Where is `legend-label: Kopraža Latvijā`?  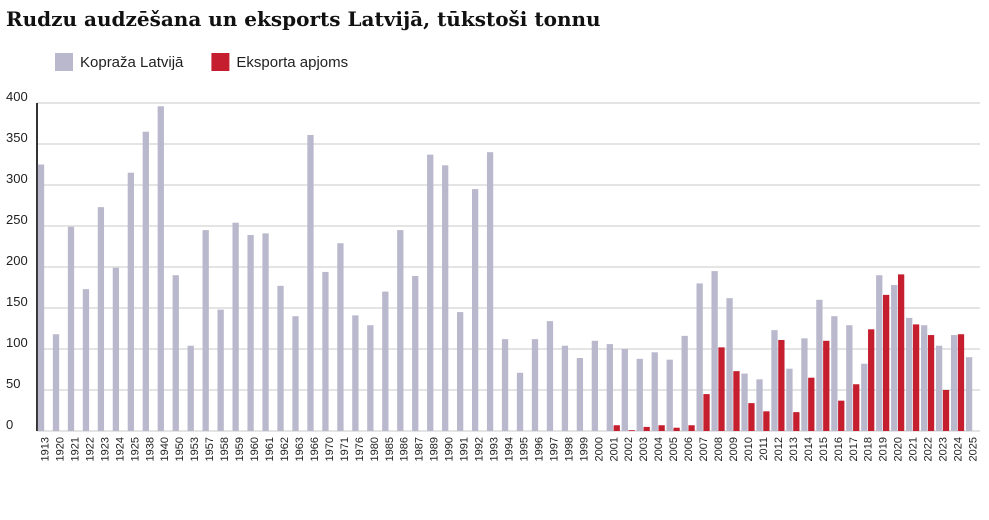
legend-label: Kopraža Latvijā is located at coordinates (132, 62).